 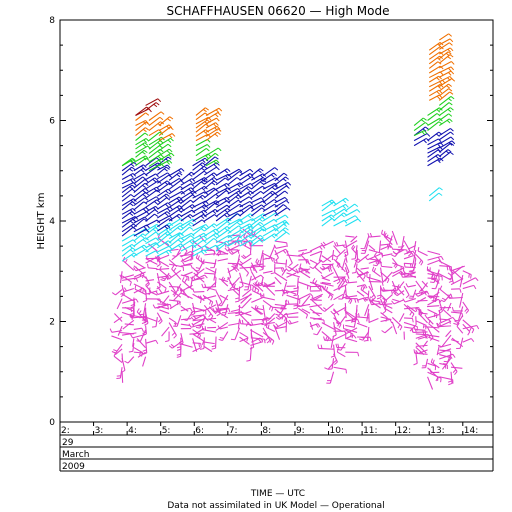 What do you see at coordinates (132, 431) in the screenshot?
I see `x-tick-label: 4:` at bounding box center [132, 431].